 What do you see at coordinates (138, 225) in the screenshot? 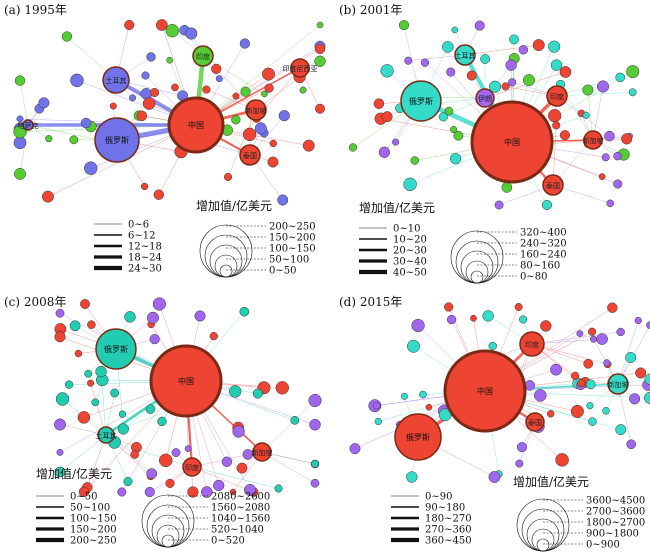
I see `edge-range-label: 0~6` at bounding box center [138, 225].